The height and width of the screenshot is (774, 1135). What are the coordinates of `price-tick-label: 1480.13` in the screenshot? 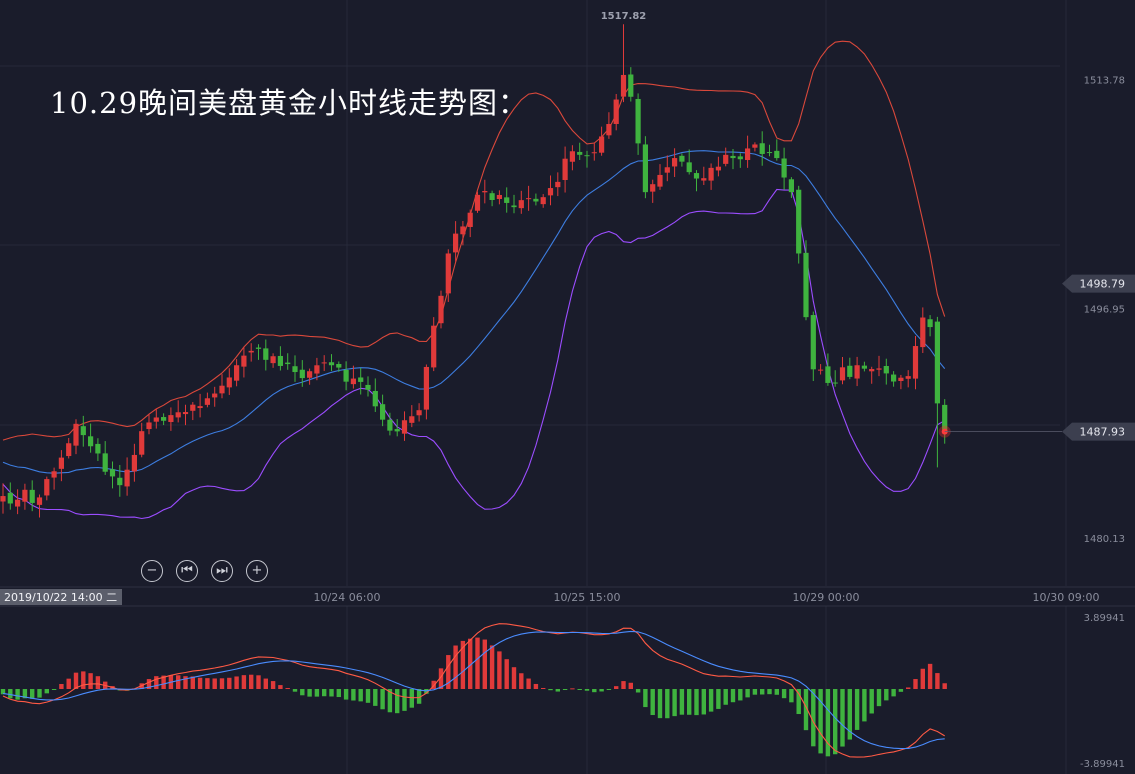 It's located at (1104, 539).